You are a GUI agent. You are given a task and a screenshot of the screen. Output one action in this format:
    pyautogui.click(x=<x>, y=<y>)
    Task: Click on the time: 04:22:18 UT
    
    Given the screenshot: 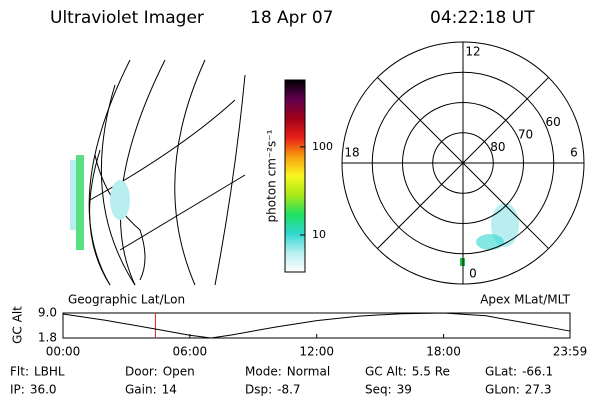 What is the action you would take?
    pyautogui.click(x=482, y=18)
    